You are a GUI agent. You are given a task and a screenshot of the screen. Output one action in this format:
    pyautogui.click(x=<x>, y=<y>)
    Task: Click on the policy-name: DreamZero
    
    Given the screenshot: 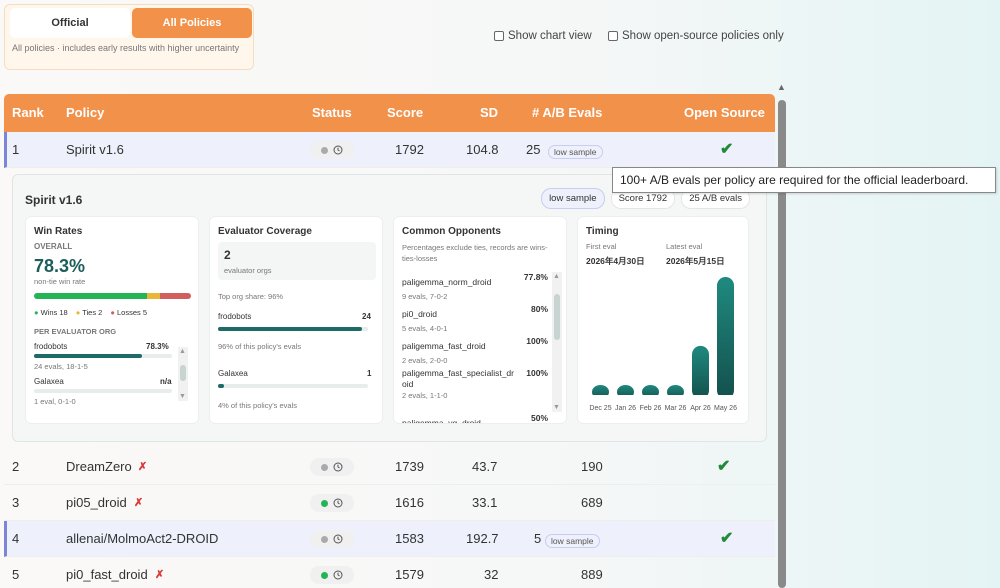 What is the action you would take?
    pyautogui.click(x=99, y=466)
    